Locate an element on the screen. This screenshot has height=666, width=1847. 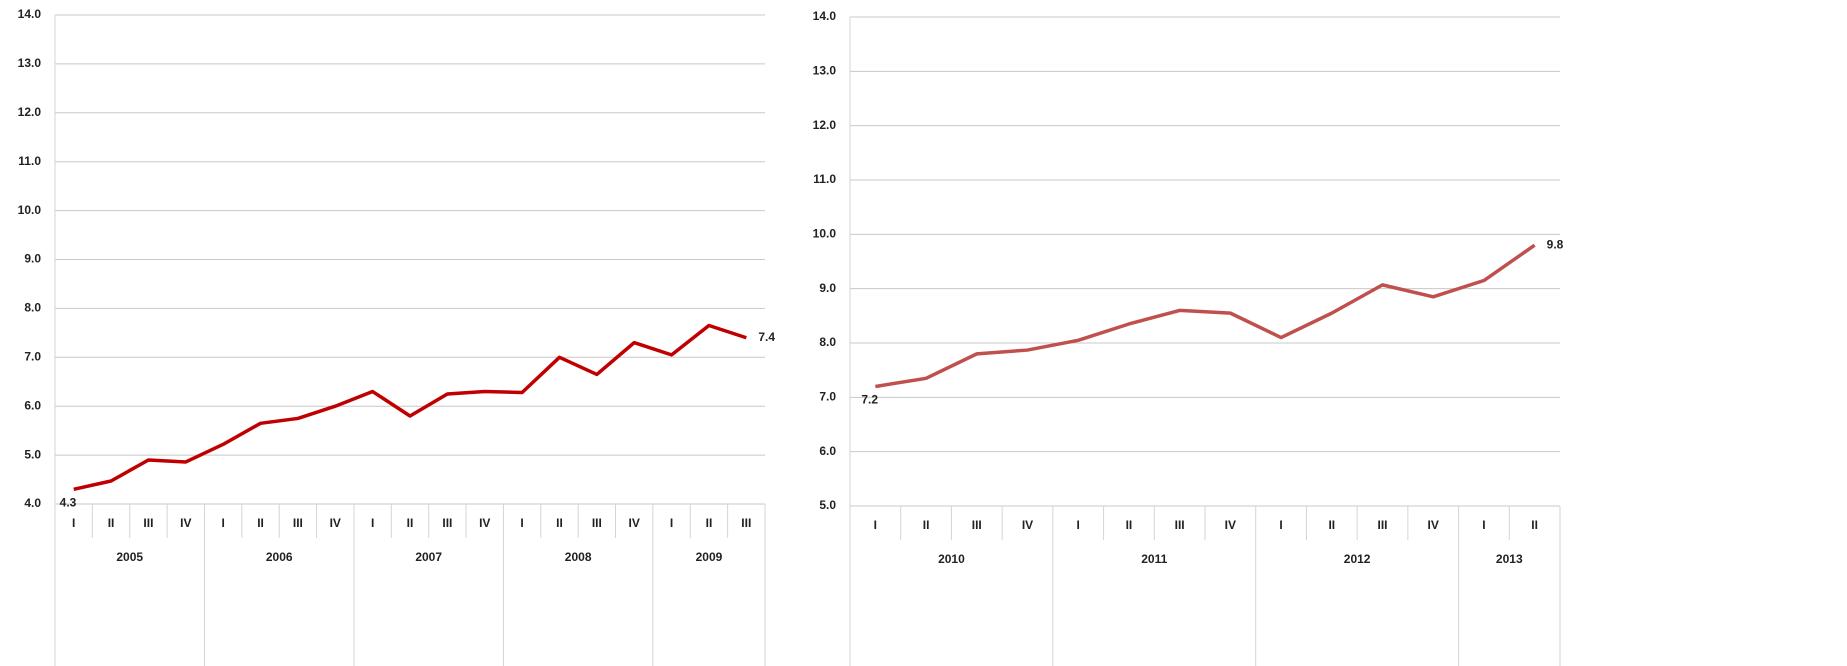
group-label: 2007 is located at coordinates (428, 557).